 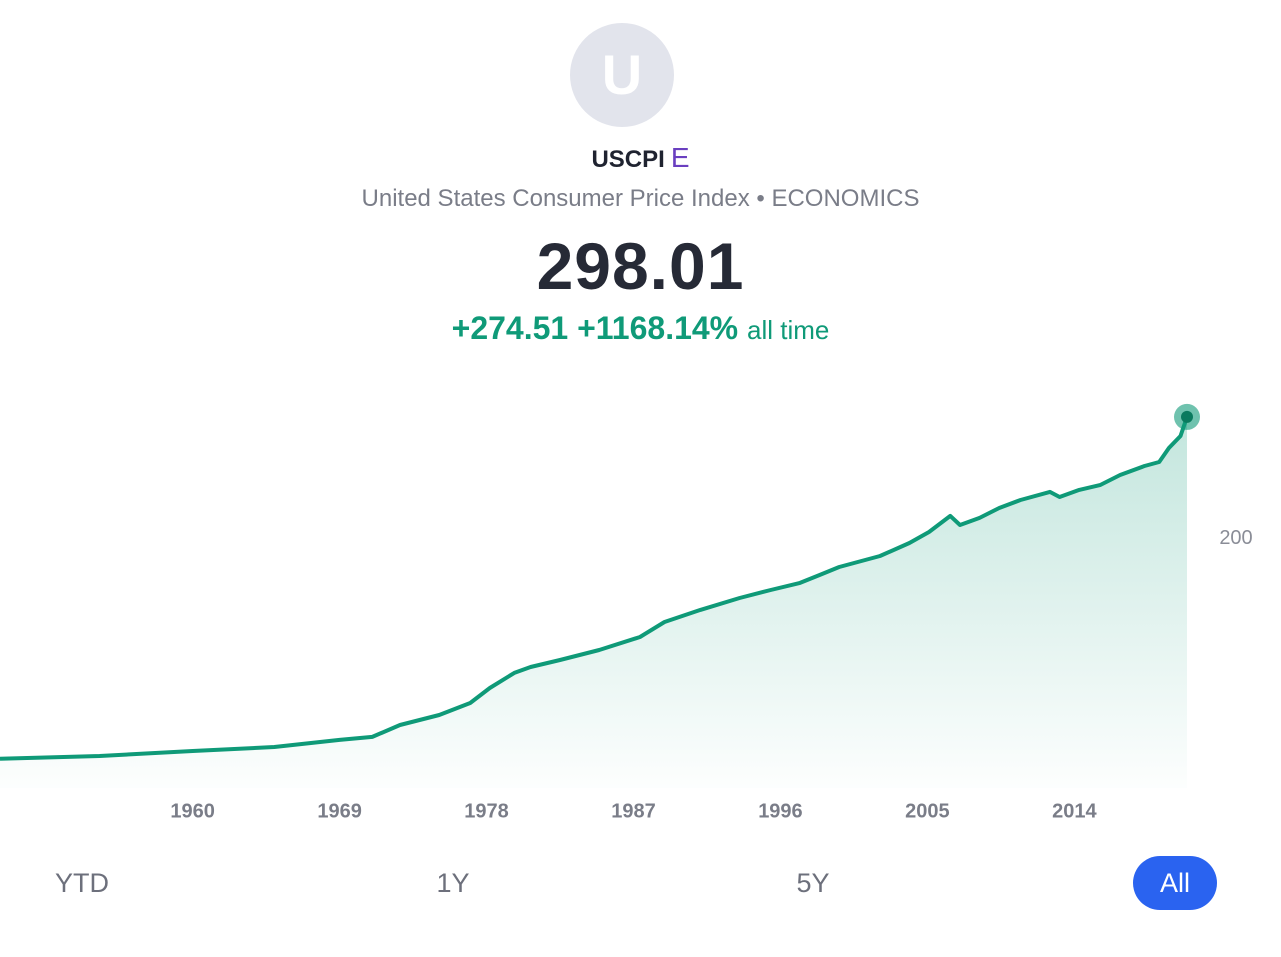 What do you see at coordinates (1187, 416) in the screenshot?
I see `end-dot` at bounding box center [1187, 416].